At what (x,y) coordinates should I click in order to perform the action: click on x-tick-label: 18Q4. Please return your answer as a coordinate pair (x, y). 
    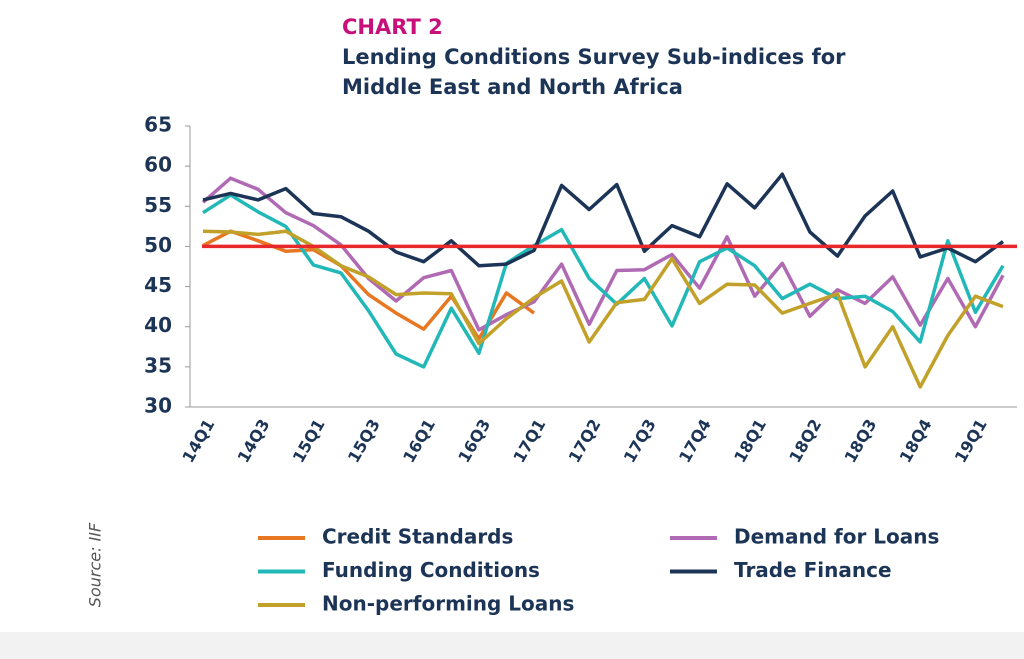
    Looking at the image, I should click on (916, 441).